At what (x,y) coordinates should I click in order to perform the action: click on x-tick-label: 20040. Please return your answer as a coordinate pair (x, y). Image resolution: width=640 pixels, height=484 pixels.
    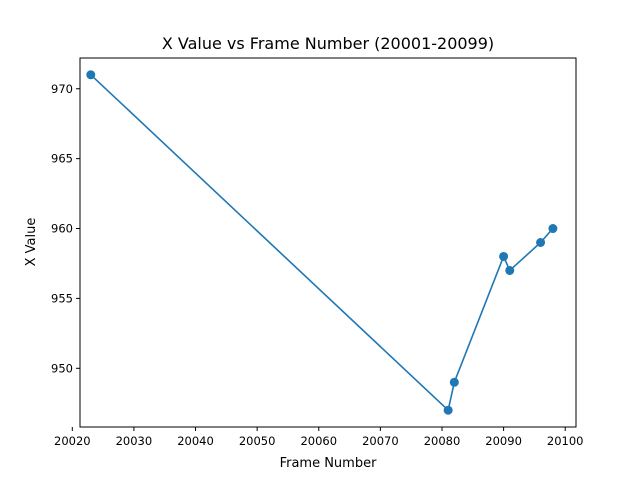
    Looking at the image, I should click on (195, 441).